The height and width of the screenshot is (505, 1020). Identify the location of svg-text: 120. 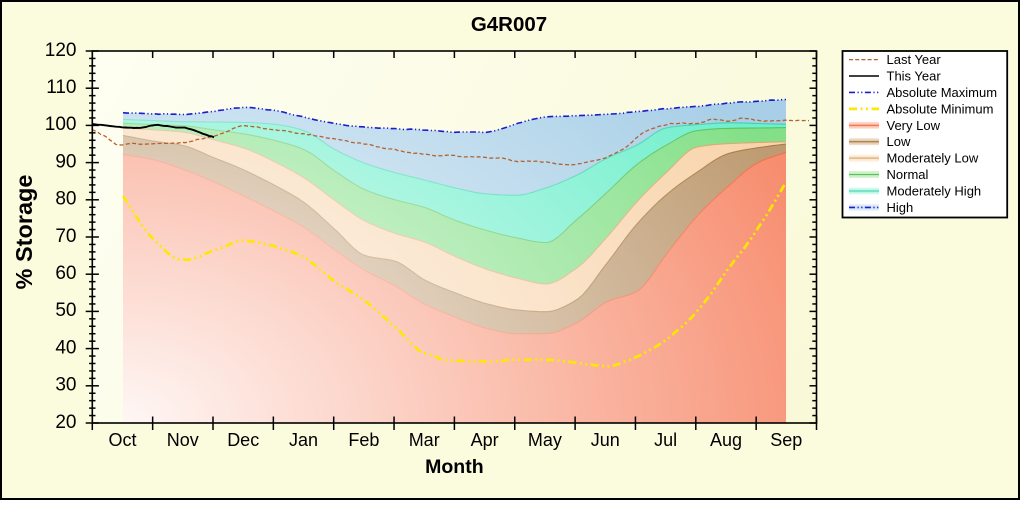
(61, 50).